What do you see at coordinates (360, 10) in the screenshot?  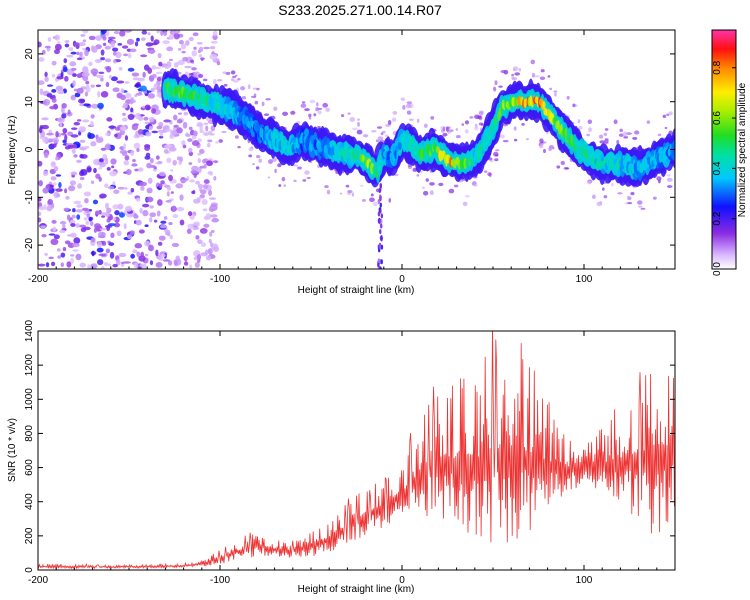 I see `chart-title: S233.2025.271.00.14.R07` at bounding box center [360, 10].